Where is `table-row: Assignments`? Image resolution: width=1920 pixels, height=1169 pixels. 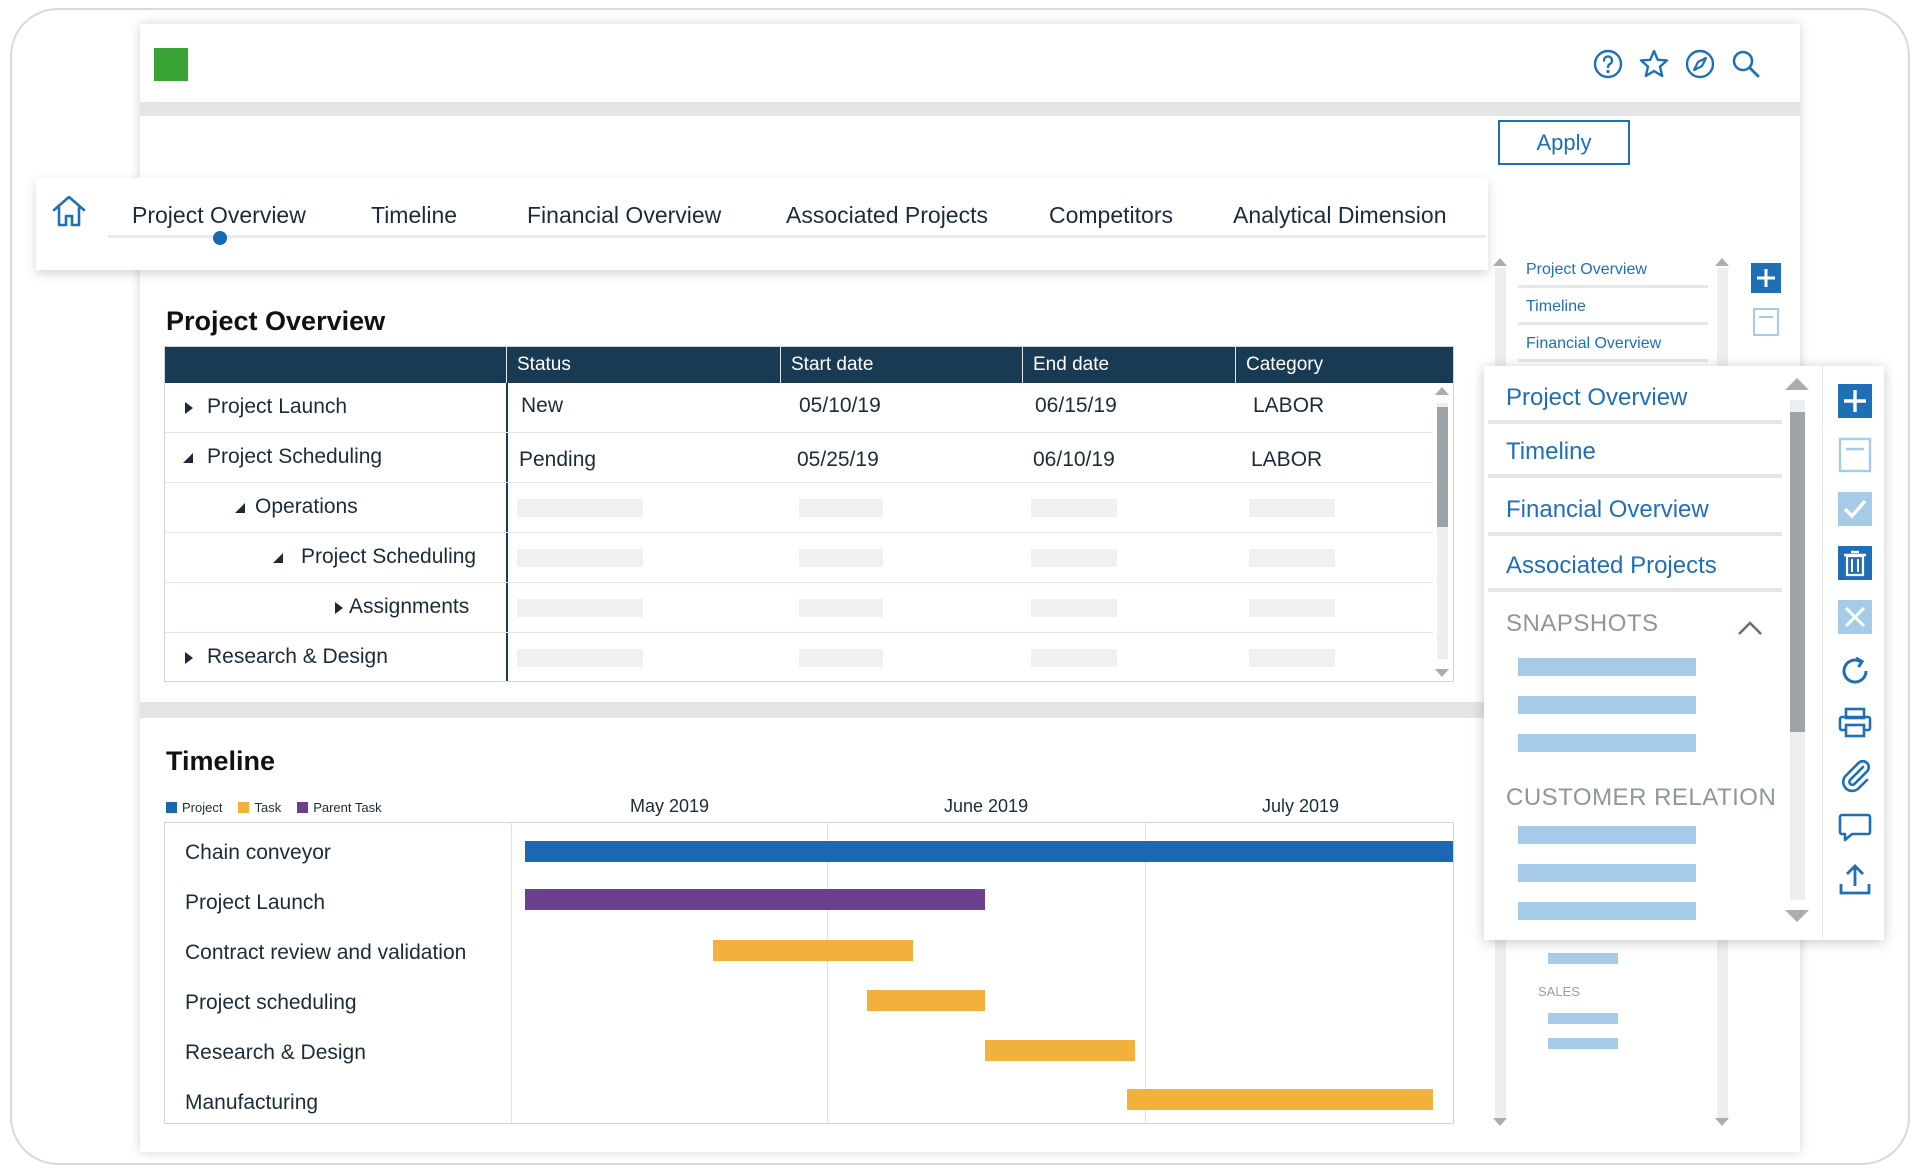
table-row: Assignments is located at coordinates (799, 608).